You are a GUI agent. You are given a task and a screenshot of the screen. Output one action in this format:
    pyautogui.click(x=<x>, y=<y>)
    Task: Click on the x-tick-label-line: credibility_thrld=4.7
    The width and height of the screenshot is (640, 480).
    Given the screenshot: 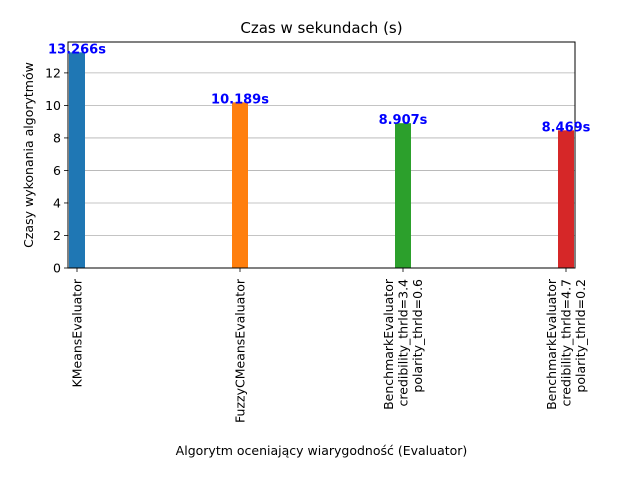 What is the action you would take?
    pyautogui.click(x=566, y=342)
    